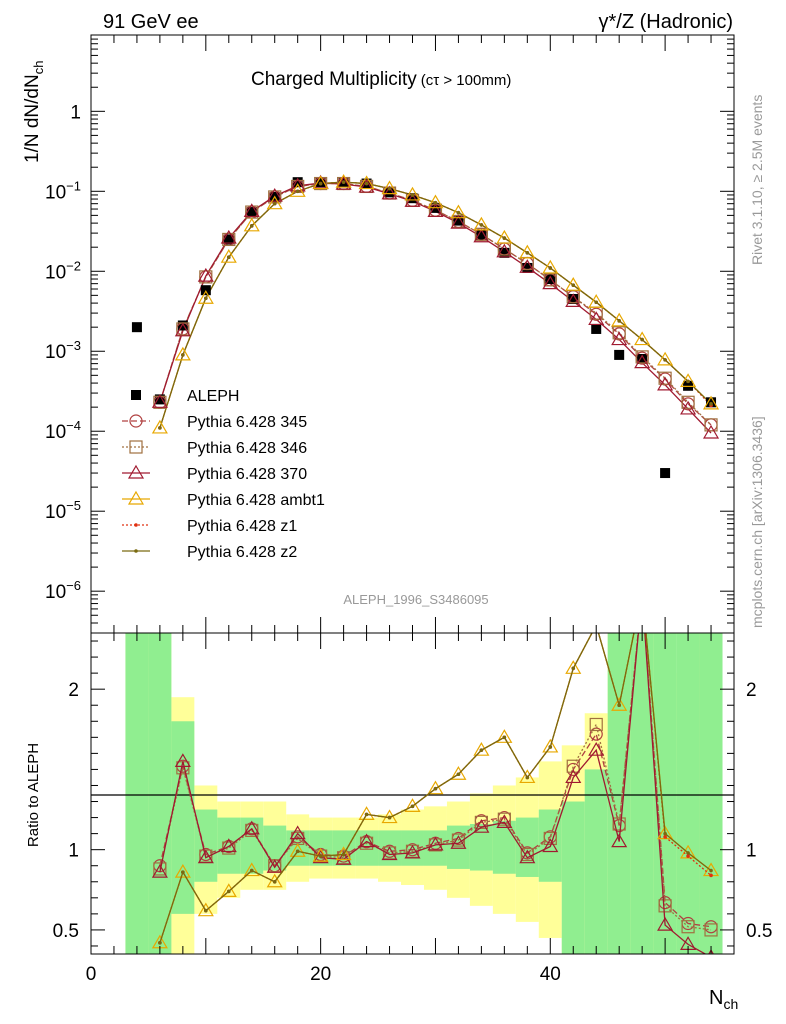  What do you see at coordinates (34, 112) in the screenshot?
I see `y-axis-label-main: 1/N dN/dNch` at bounding box center [34, 112].